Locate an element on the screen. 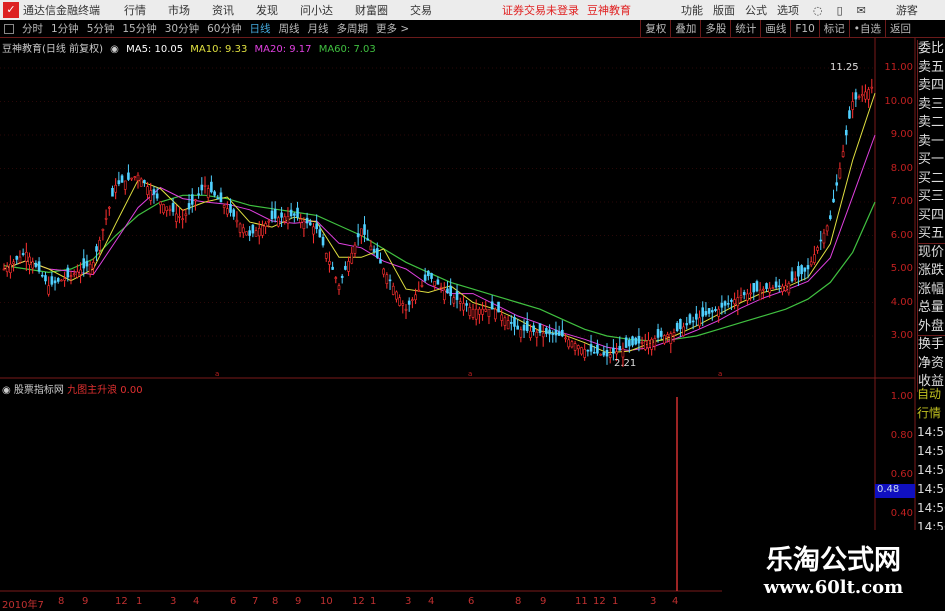  quote-field: 总量 is located at coordinates (931, 307).